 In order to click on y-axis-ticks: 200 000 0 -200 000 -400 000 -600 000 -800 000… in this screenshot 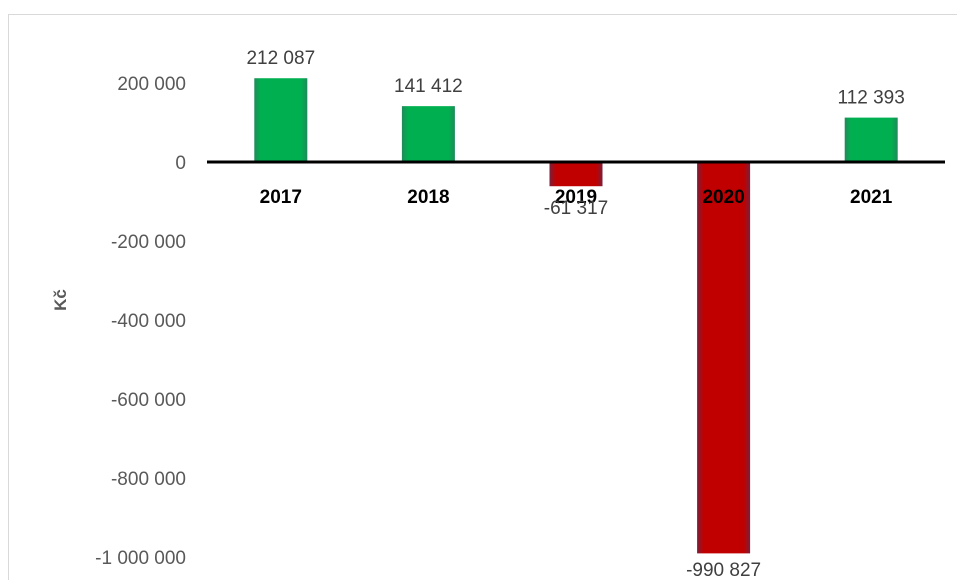, I will do `click(140, 321)`.